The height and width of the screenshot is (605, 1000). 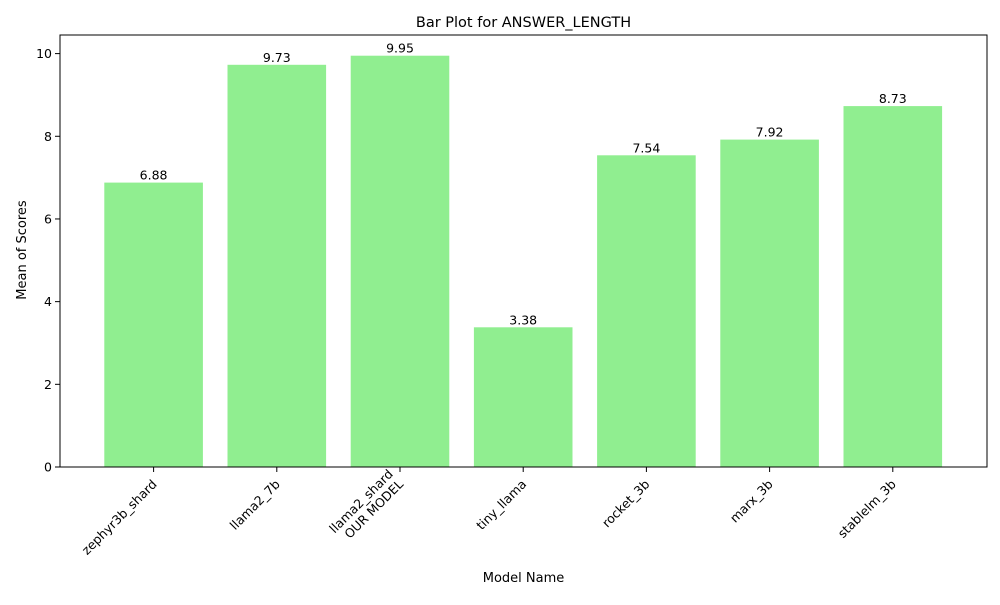 I want to click on data-label: 7.54, so click(x=646, y=147).